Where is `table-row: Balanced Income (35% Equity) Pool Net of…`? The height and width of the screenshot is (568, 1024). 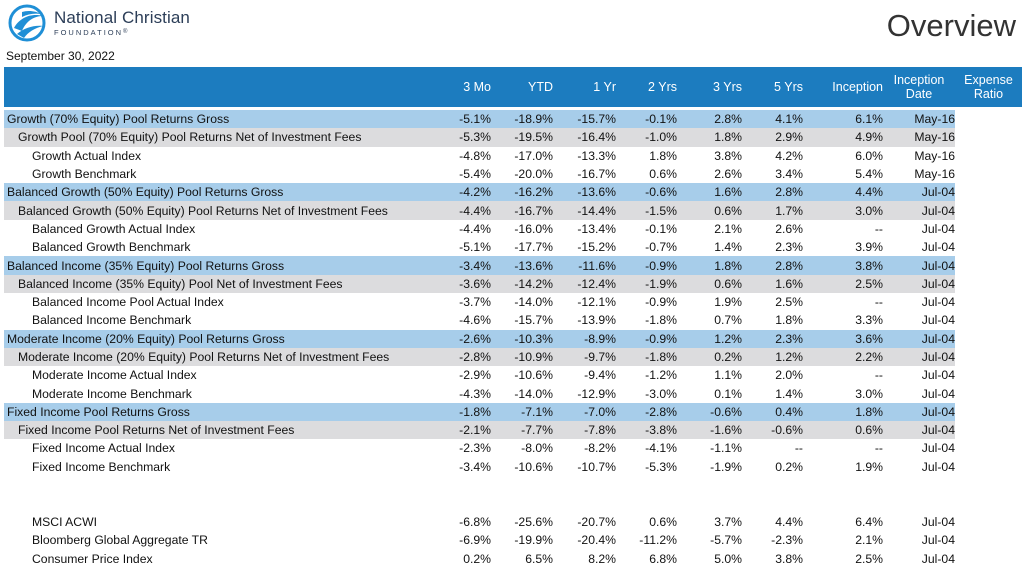 table-row: Balanced Income (35% Equity) Pool Net of… is located at coordinates (513, 283).